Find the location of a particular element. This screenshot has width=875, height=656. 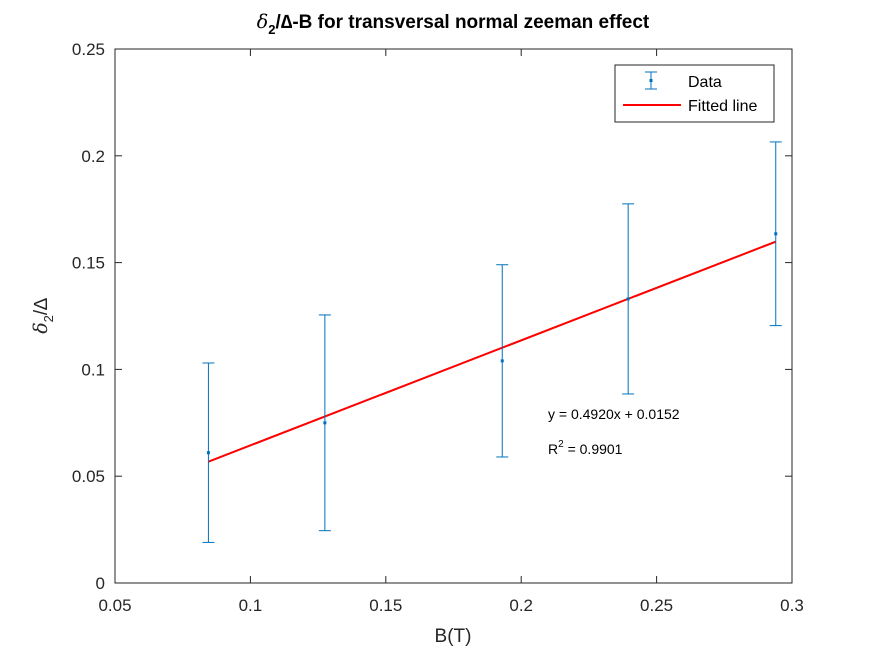

r-squared: R2 = 0.9901 is located at coordinates (585, 448).